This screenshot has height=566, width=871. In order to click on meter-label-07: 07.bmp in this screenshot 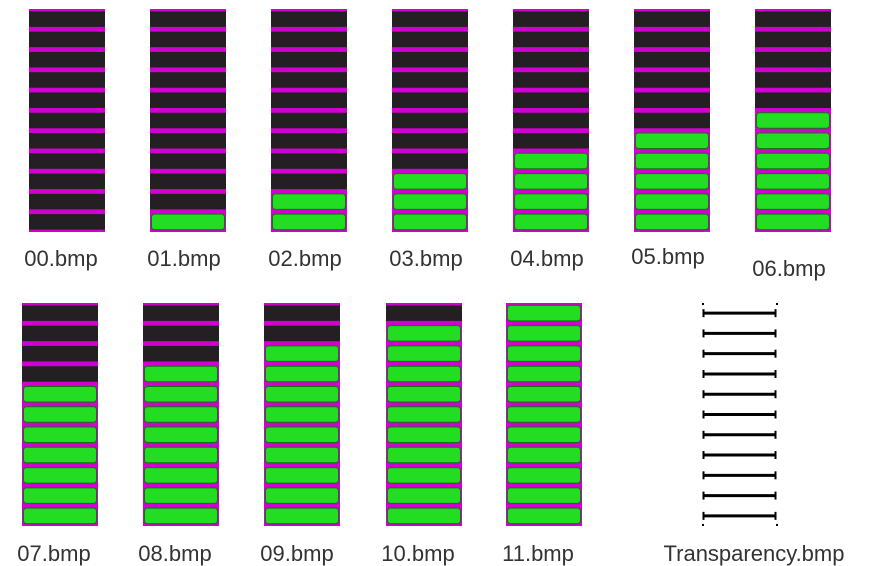, I will do `click(54, 553)`.